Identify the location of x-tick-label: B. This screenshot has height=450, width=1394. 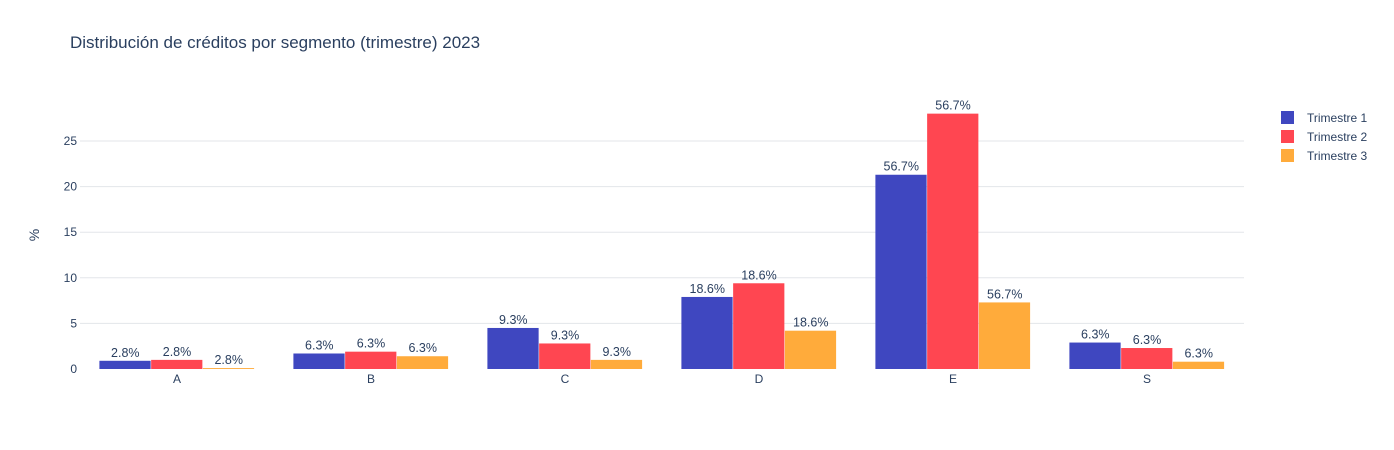
(371, 379).